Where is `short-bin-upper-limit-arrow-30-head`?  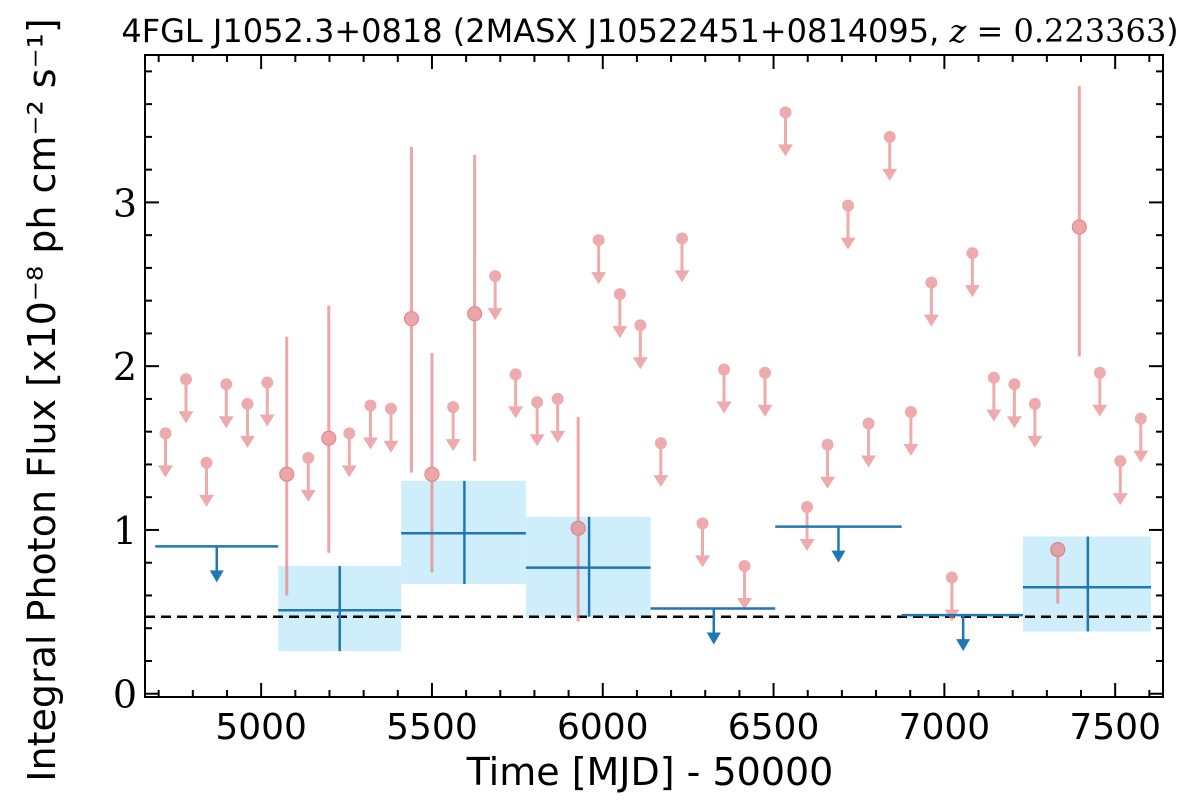 short-bin-upper-limit-arrow-30-head is located at coordinates (911, 450).